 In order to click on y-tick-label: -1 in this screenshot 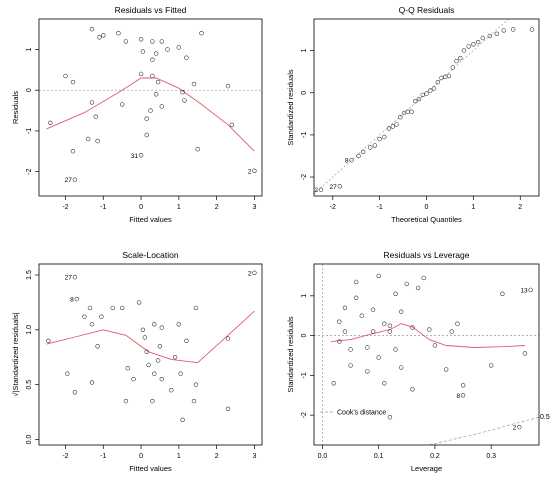, I will do `click(29, 131)`.